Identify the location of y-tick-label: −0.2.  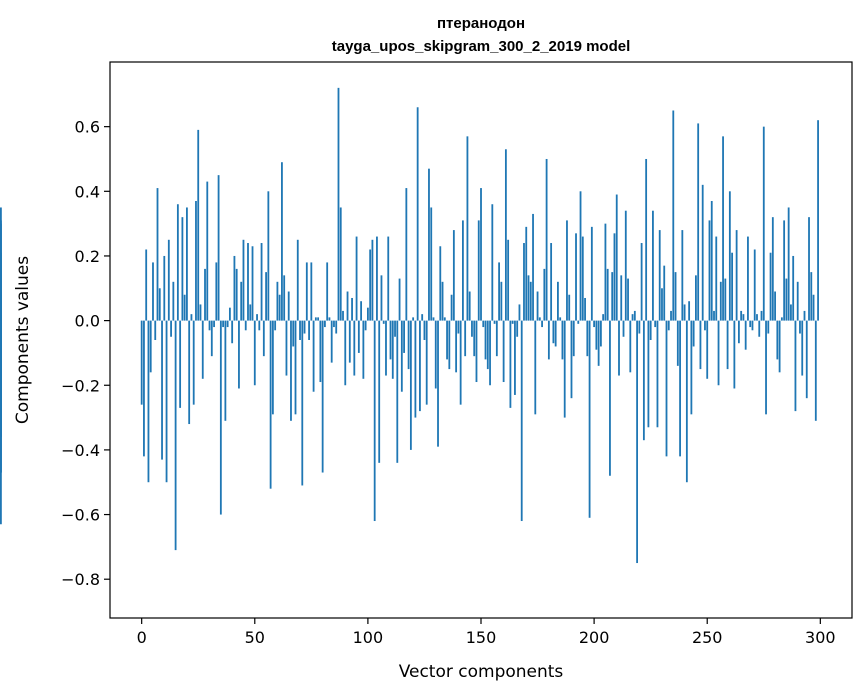
(80, 385).